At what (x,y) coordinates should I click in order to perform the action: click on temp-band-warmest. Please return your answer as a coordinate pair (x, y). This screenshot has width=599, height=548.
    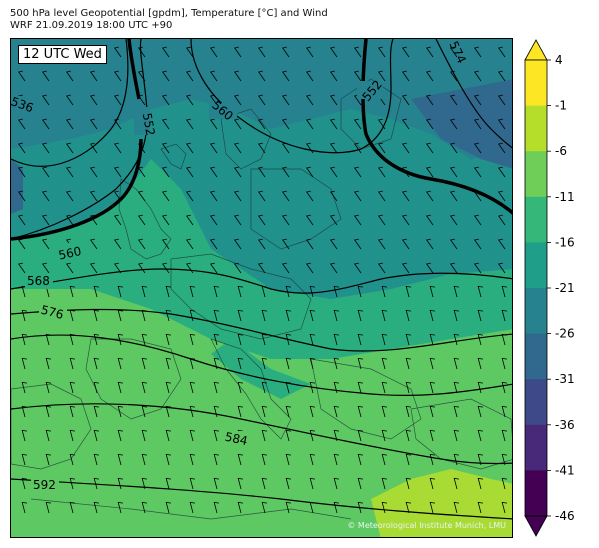
    Looking at the image, I should click on (441, 503).